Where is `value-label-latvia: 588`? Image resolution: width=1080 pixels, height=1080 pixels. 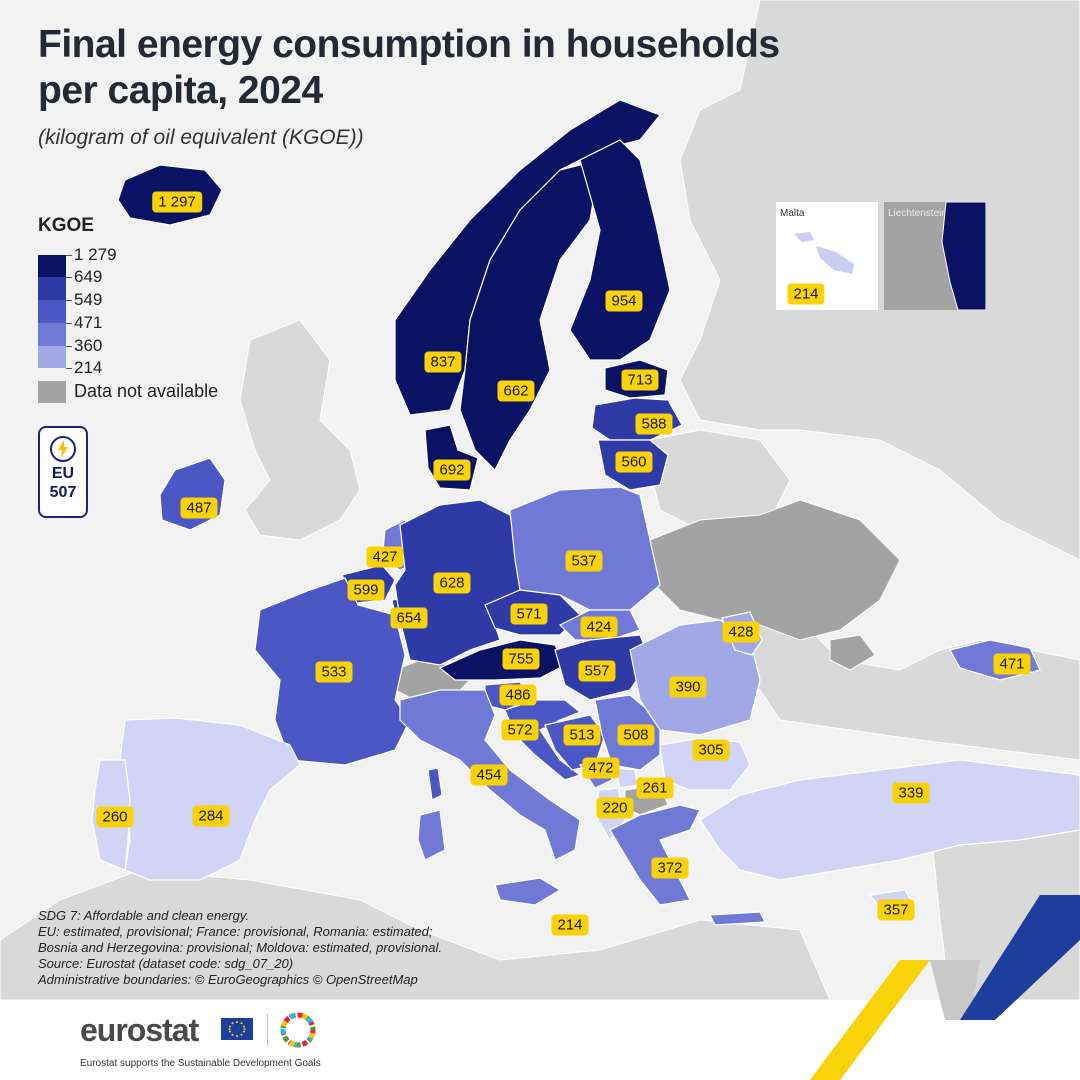 value-label-latvia: 588 is located at coordinates (654, 424).